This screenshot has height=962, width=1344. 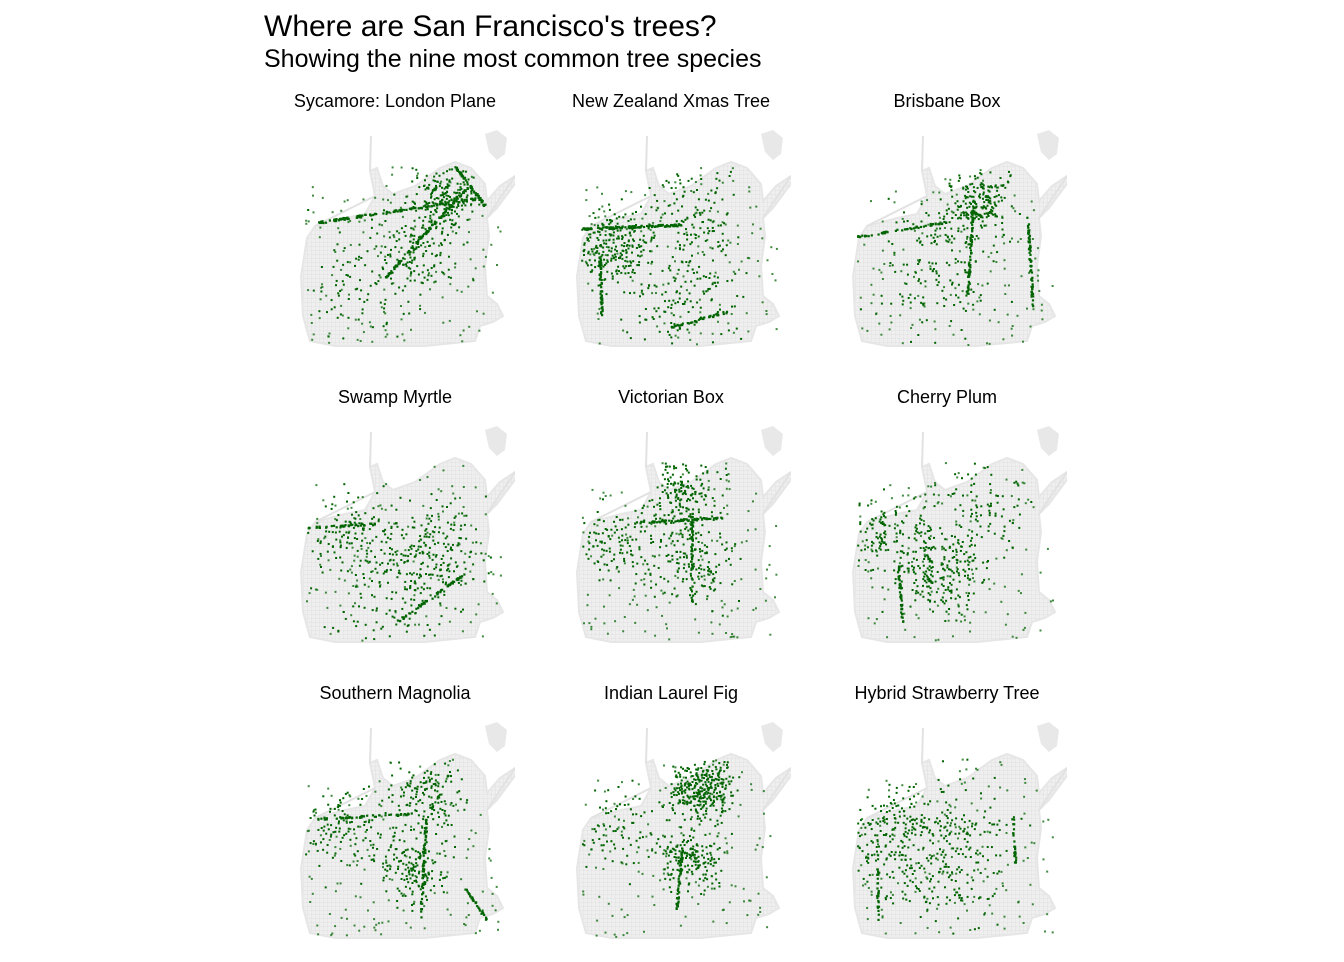 I want to click on facet-panel: Victorian Box, so click(x=671, y=526).